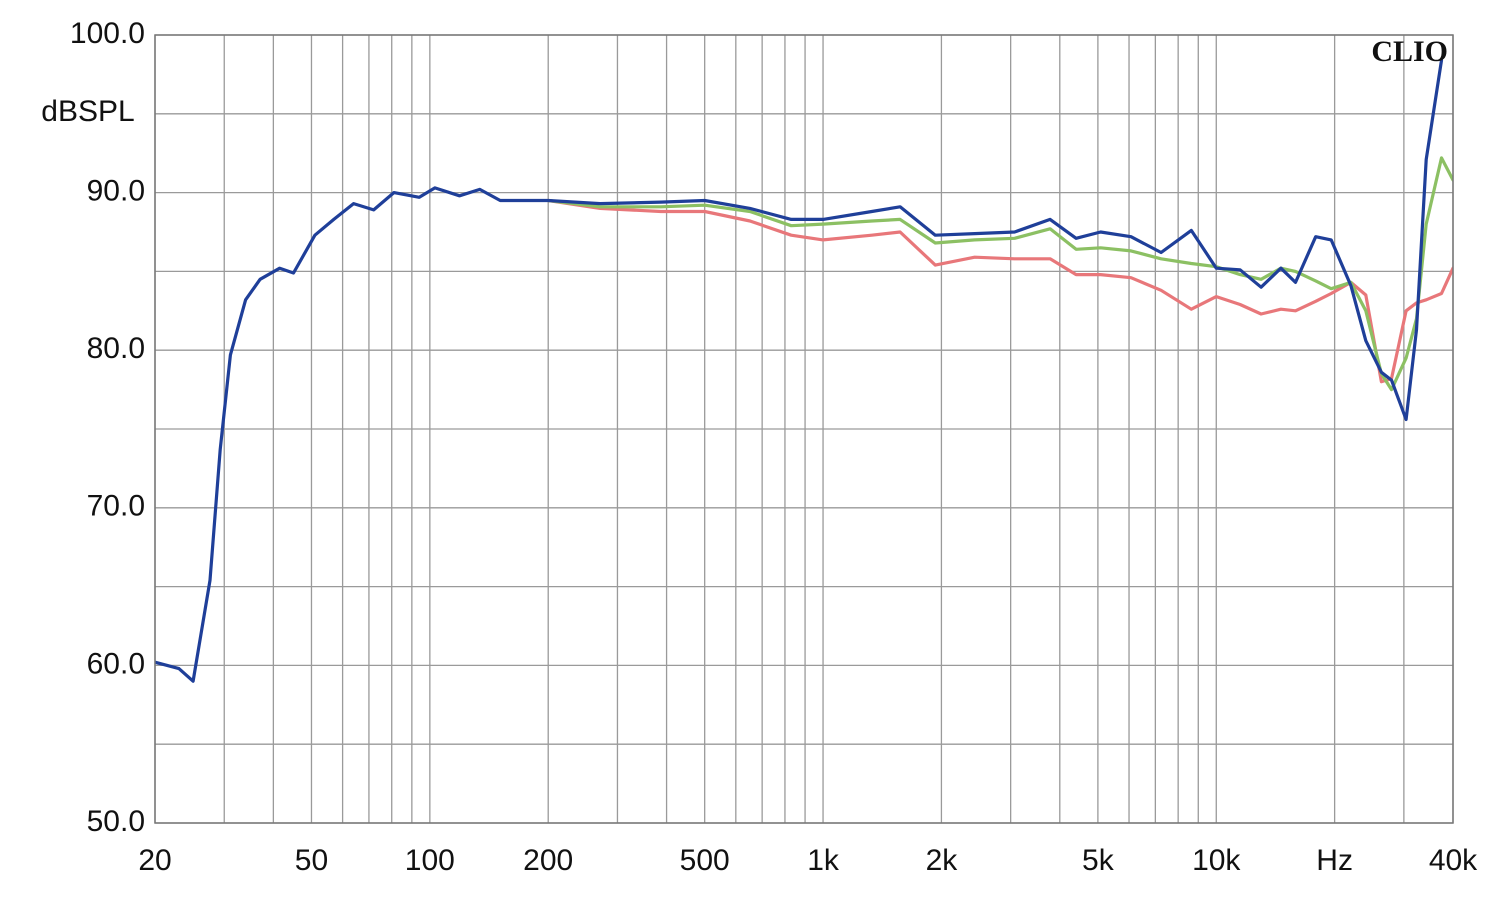 This screenshot has height=899, width=1500. Describe the element at coordinates (311, 860) in the screenshot. I see `x-tick-label: 50` at that location.